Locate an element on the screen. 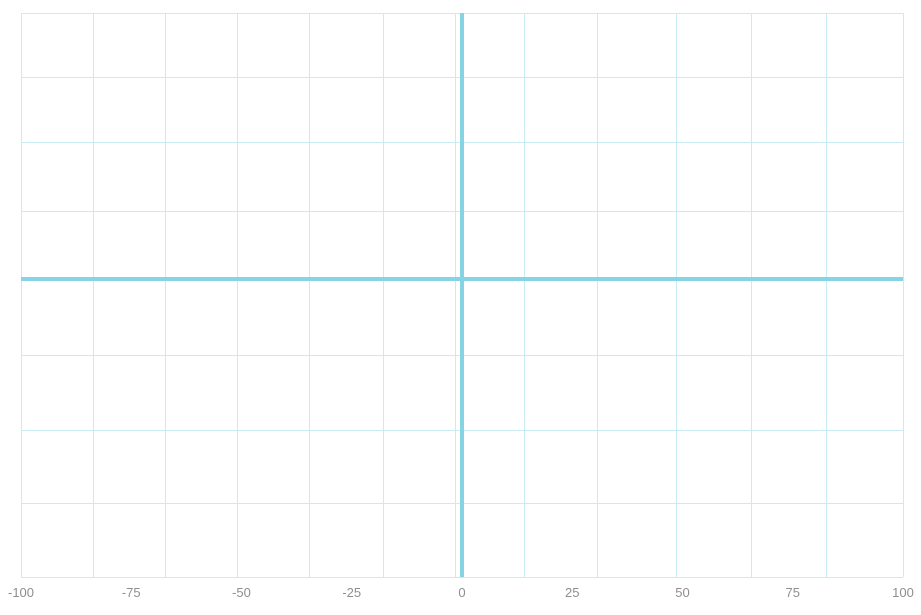  x-tick-label: 0 is located at coordinates (461, 592).